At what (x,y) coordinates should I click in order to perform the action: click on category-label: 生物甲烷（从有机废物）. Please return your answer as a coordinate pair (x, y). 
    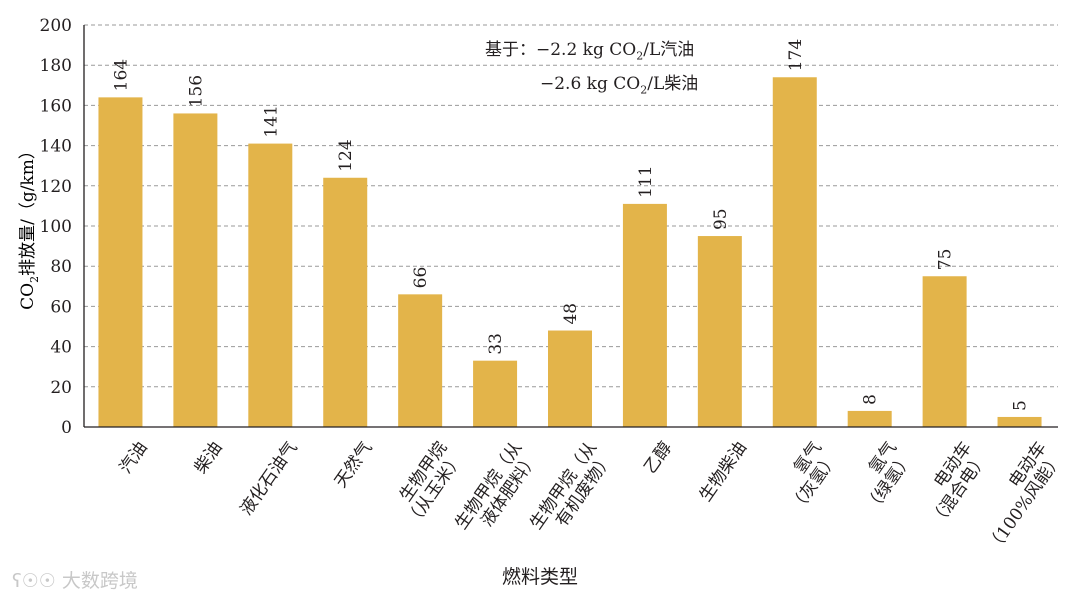
    Looking at the image, I should click on (571, 491).